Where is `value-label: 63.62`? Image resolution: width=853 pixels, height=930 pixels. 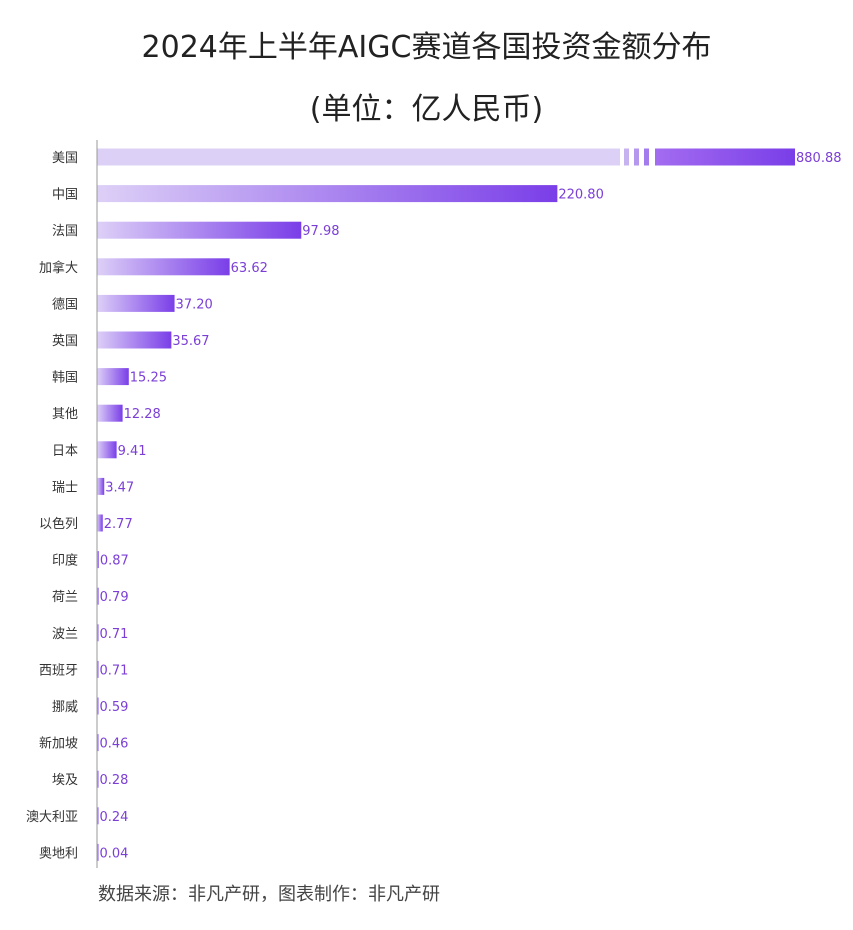 value-label: 63.62 is located at coordinates (249, 268).